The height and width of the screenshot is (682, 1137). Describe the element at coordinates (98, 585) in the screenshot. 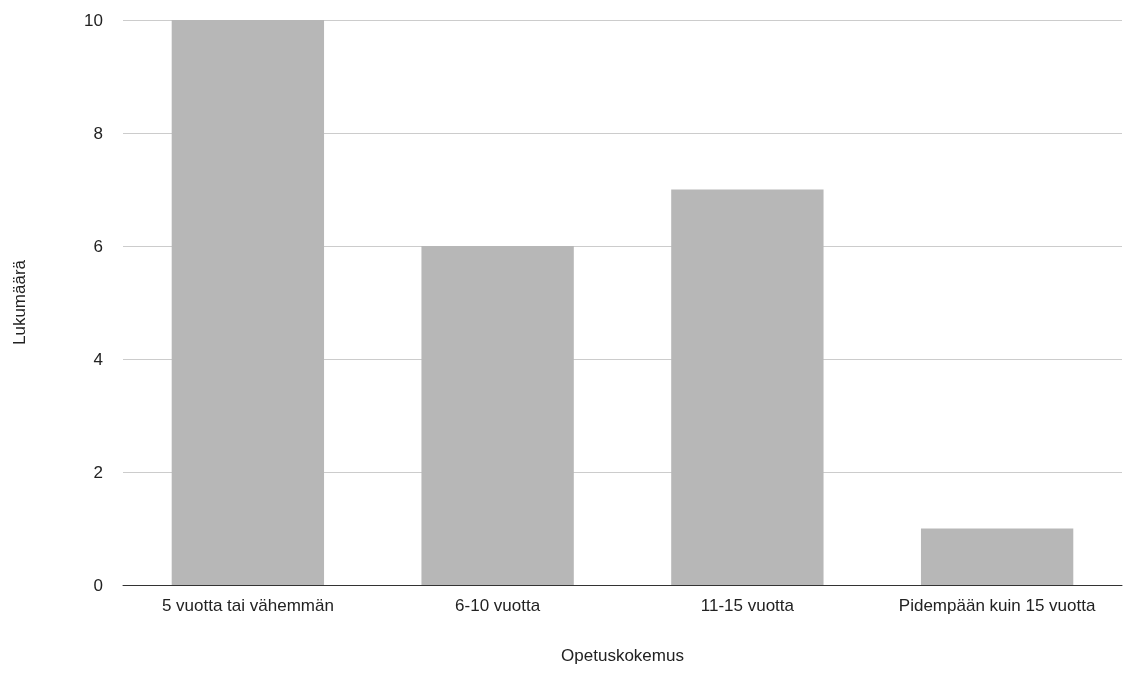

I see `y-tick-label: 0` at that location.